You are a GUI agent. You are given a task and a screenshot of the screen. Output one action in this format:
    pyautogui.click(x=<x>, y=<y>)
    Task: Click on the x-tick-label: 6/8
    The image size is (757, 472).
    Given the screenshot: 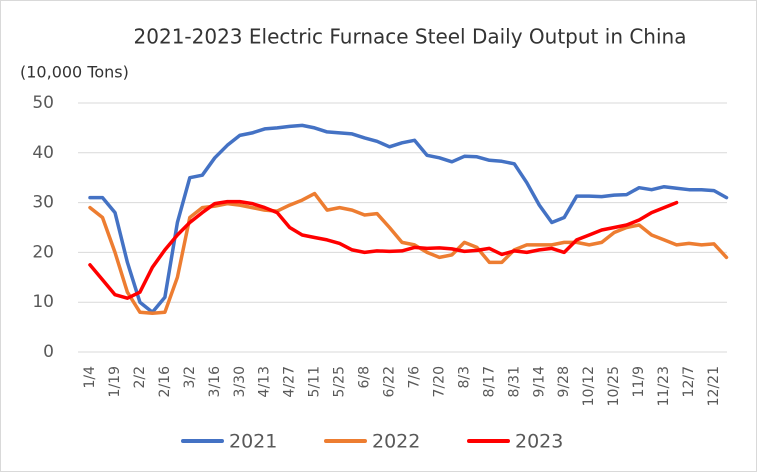 What is the action you would take?
    pyautogui.click(x=365, y=377)
    